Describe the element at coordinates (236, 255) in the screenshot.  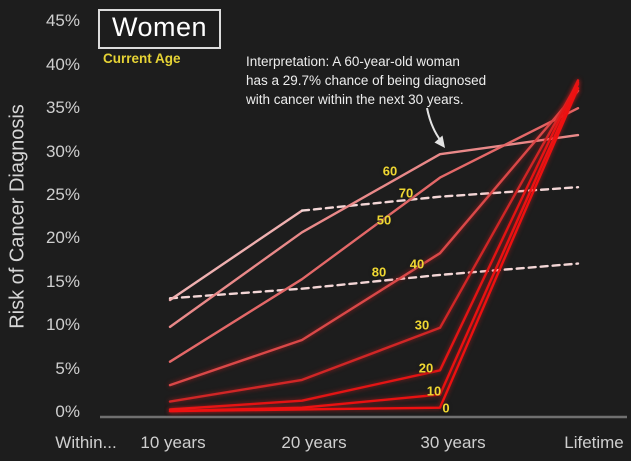
I see `risk-line-age-70-solid` at that location.